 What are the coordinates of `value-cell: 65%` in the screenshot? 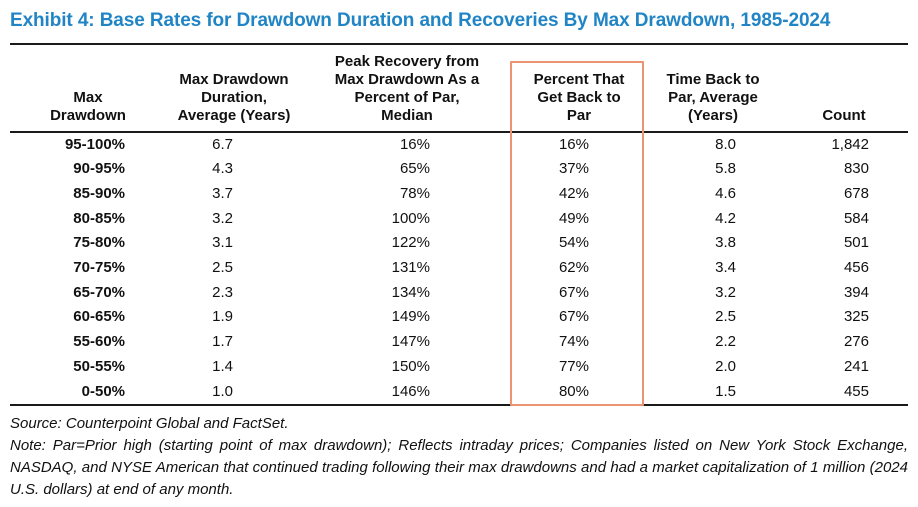 It's located at (414, 169).